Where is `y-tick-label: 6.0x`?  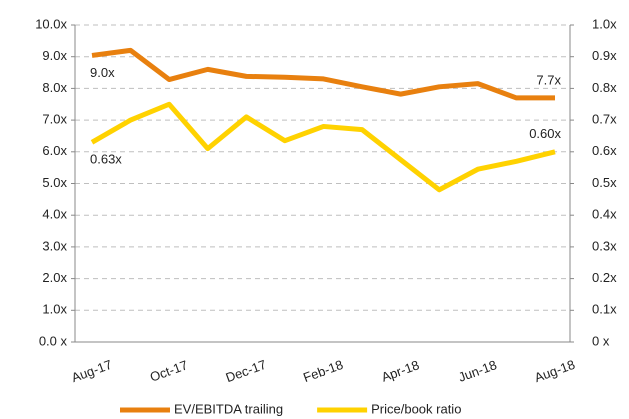 y-tick-label: 6.0x is located at coordinates (54, 150).